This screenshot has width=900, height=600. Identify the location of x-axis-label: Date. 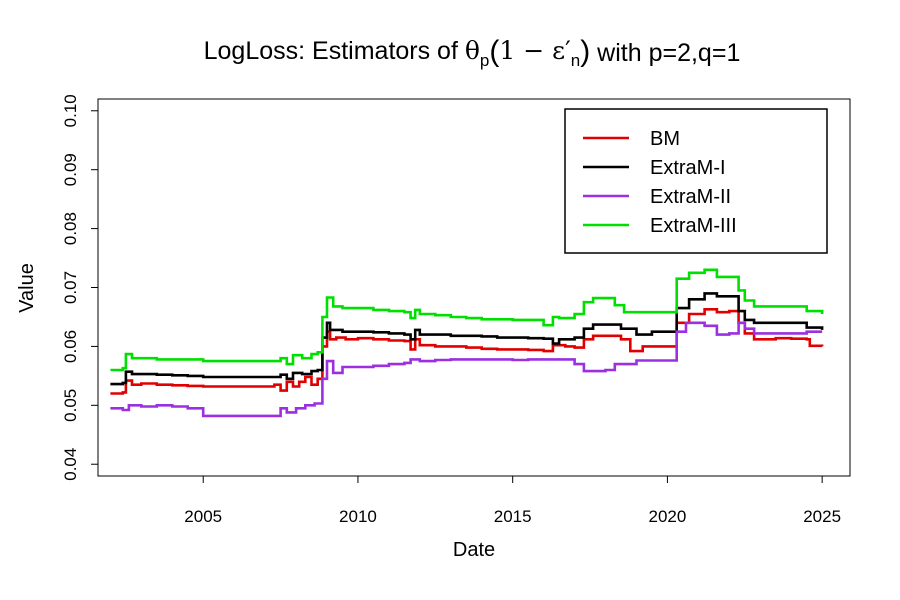
(474, 550).